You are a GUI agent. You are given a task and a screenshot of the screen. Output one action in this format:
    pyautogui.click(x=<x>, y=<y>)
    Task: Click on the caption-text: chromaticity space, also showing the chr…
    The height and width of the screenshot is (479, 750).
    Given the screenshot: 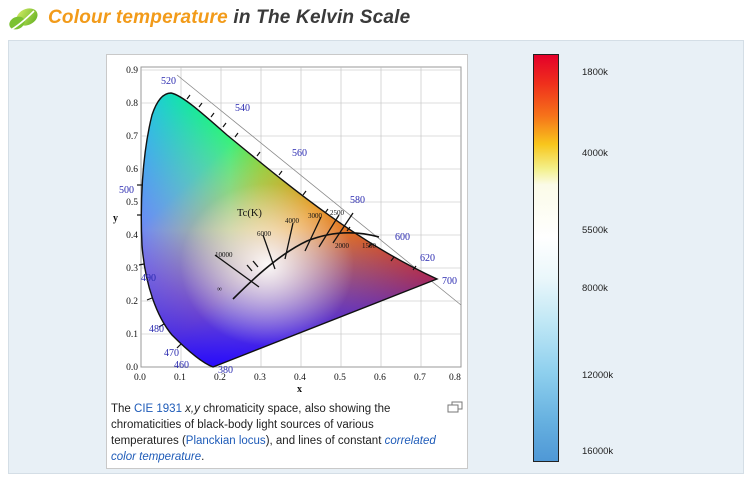 What is the action you would take?
    pyautogui.click(x=251, y=425)
    